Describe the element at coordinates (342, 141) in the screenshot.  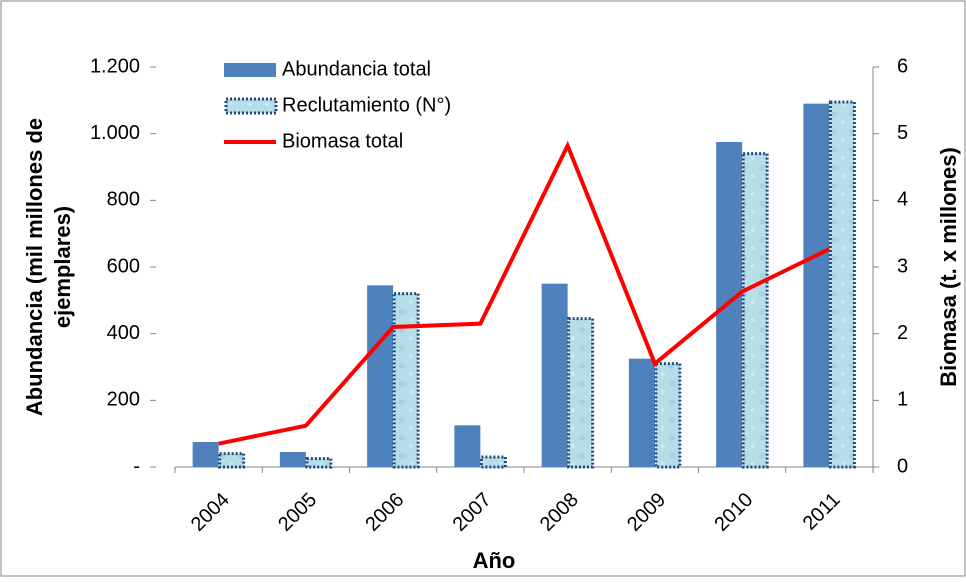
I see `legend-label: Biomasa total` at that location.